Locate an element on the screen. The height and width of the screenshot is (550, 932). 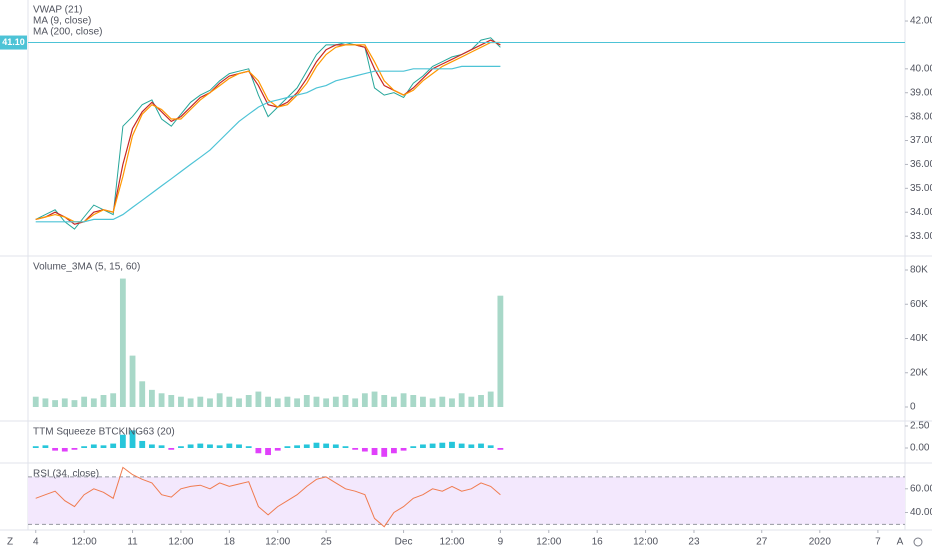
x-tick-label: 7 is located at coordinates (878, 542).